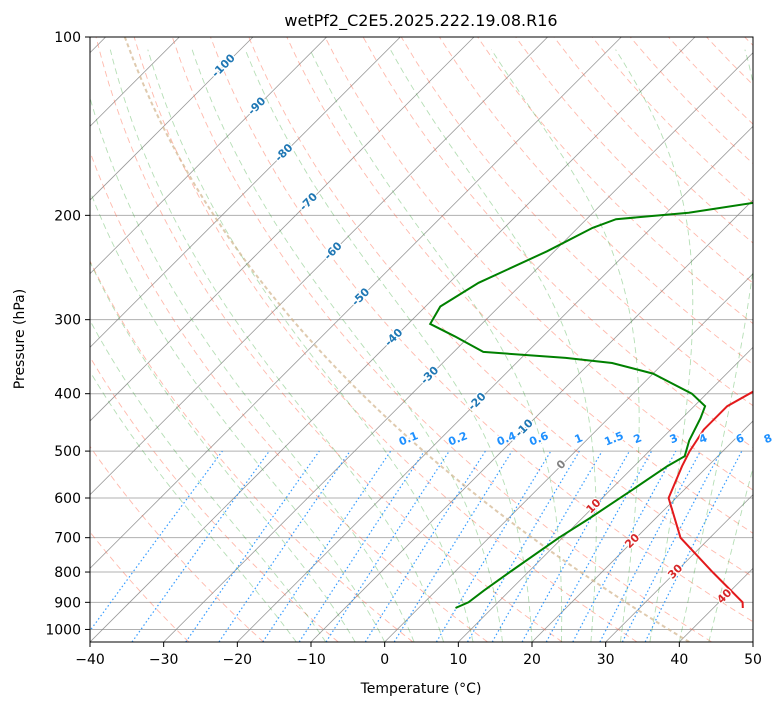 The width and height of the screenshot is (775, 708). Describe the element at coordinates (67, 452) in the screenshot. I see `y-tick-label: 500` at that location.